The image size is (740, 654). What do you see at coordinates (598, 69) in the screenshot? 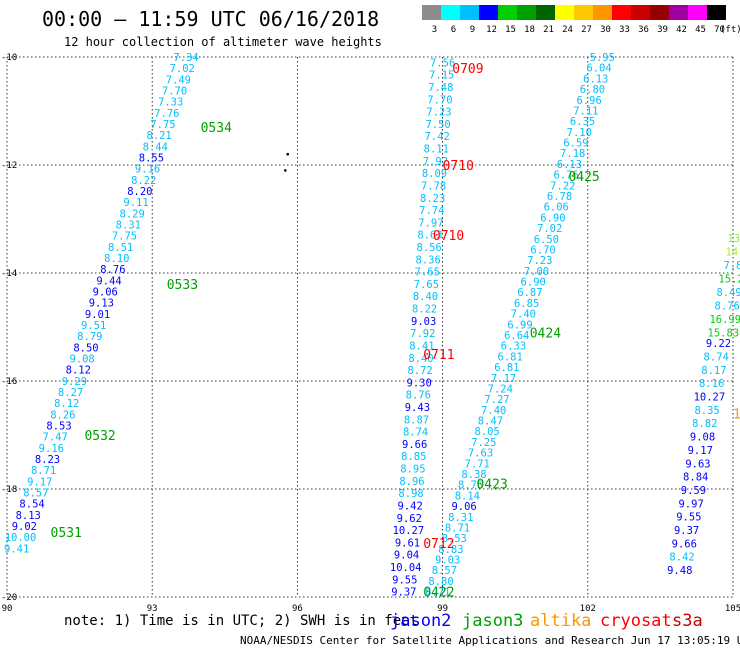
I see `swh-value-label: 6.04` at bounding box center [598, 69].